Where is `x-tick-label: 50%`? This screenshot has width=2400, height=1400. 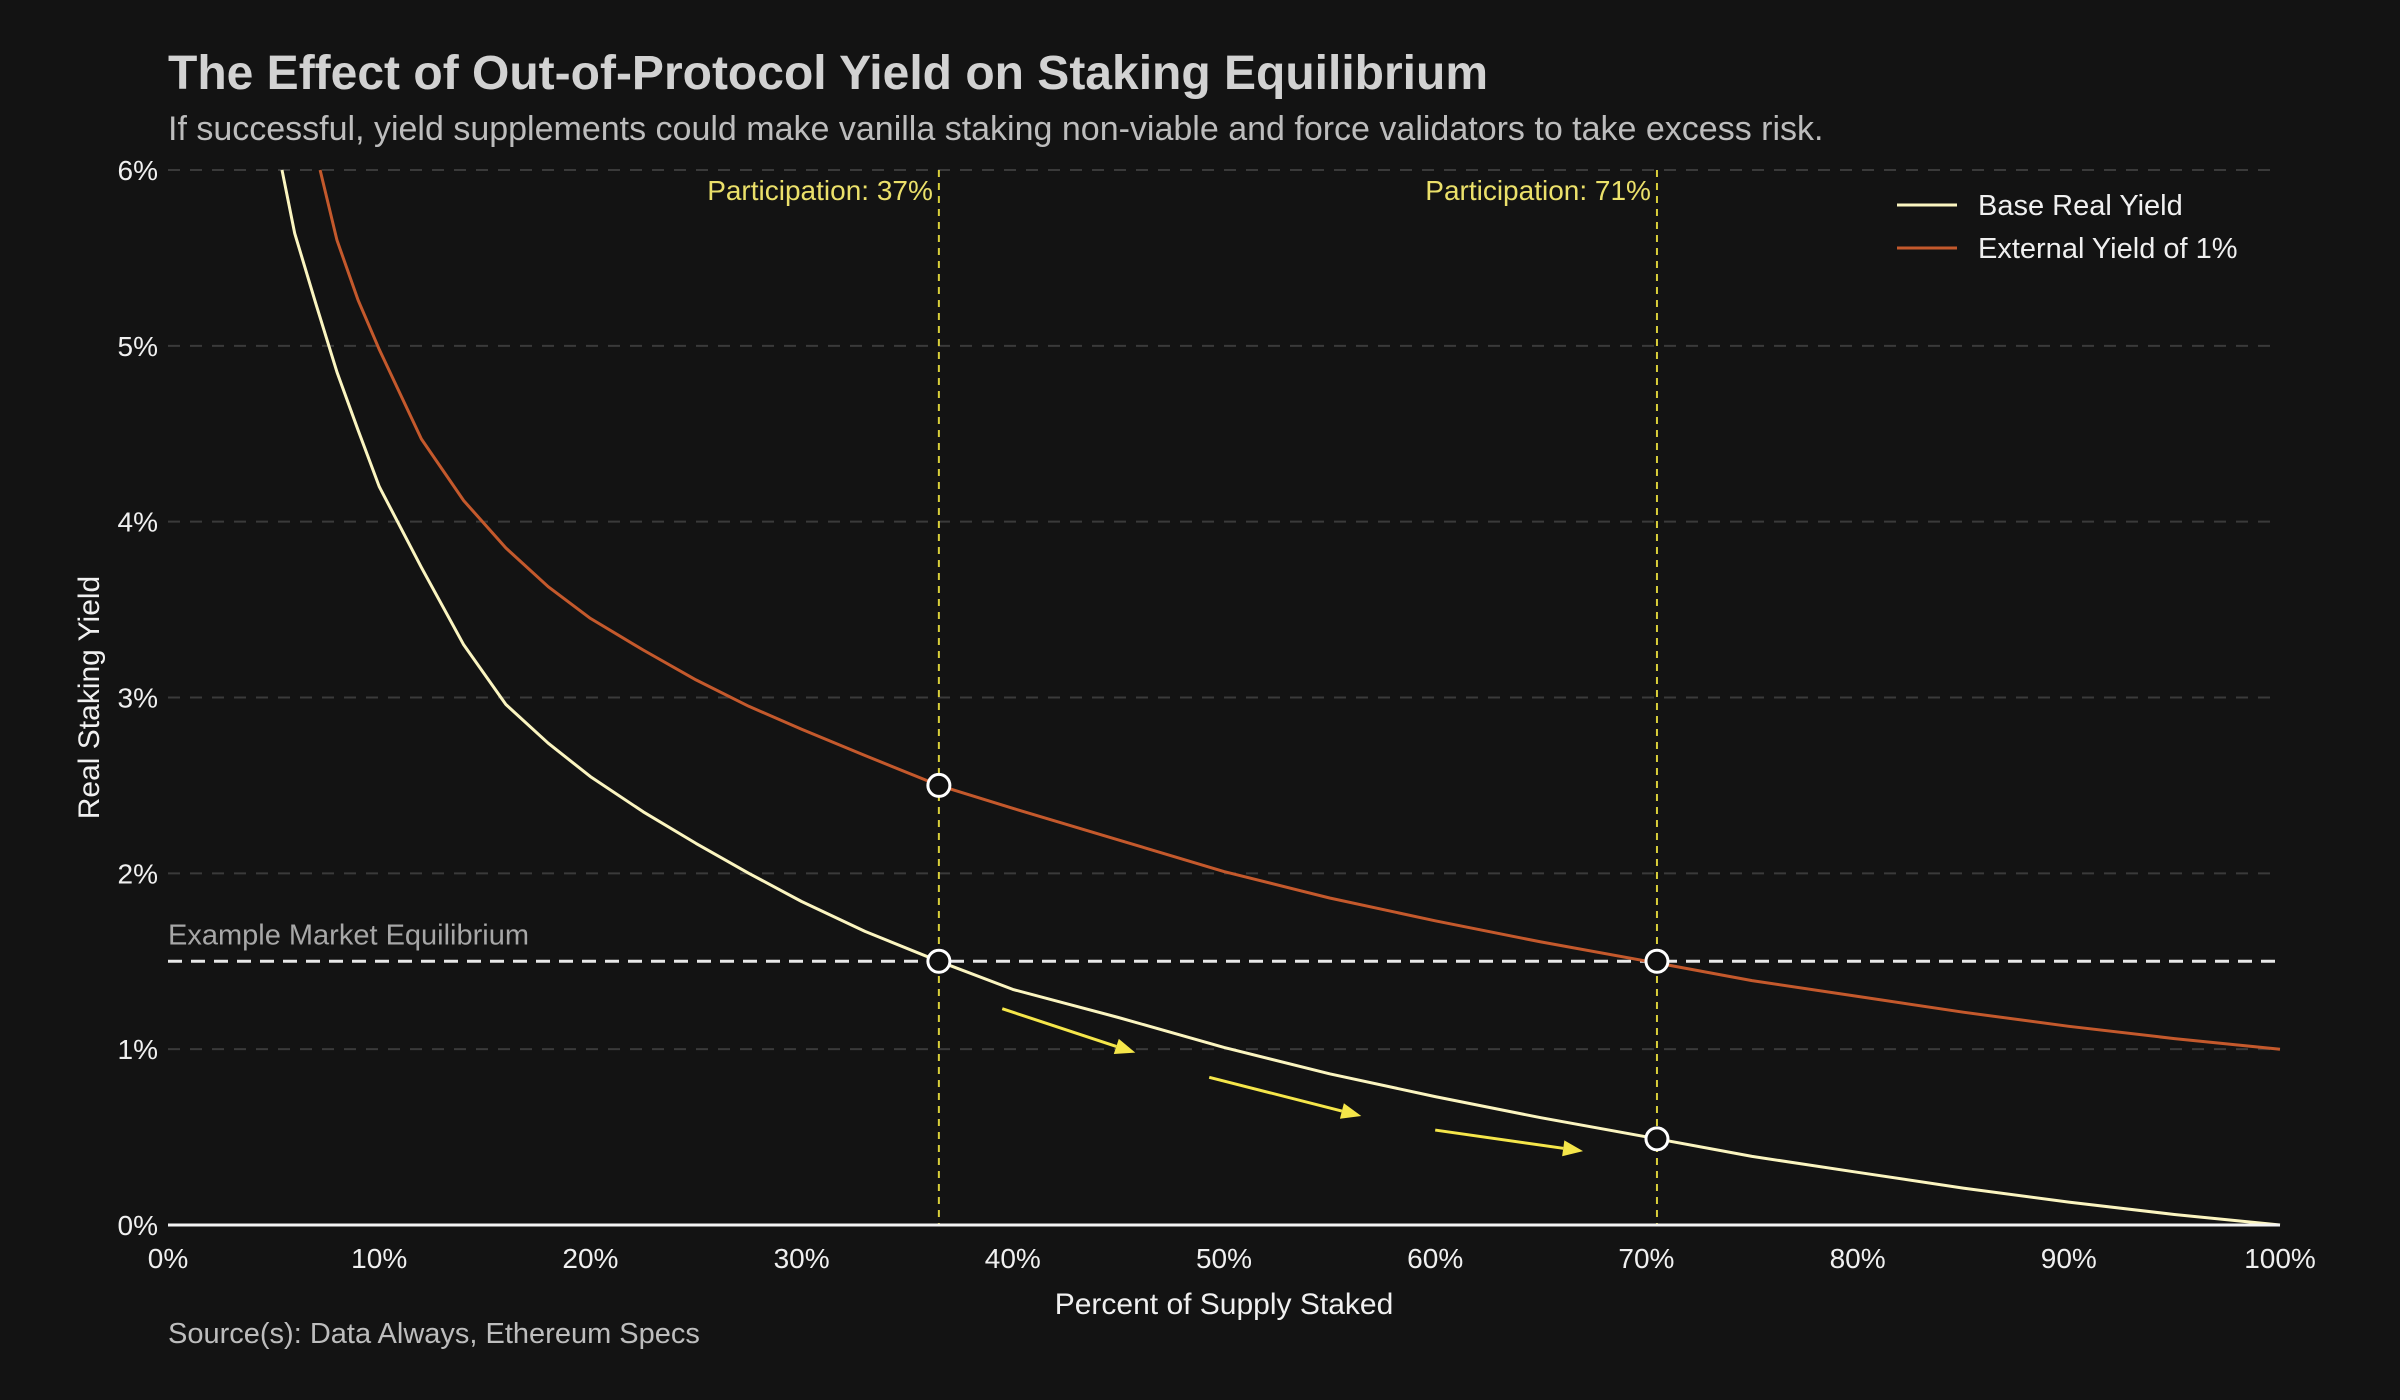 x-tick-label: 50% is located at coordinates (1224, 1258).